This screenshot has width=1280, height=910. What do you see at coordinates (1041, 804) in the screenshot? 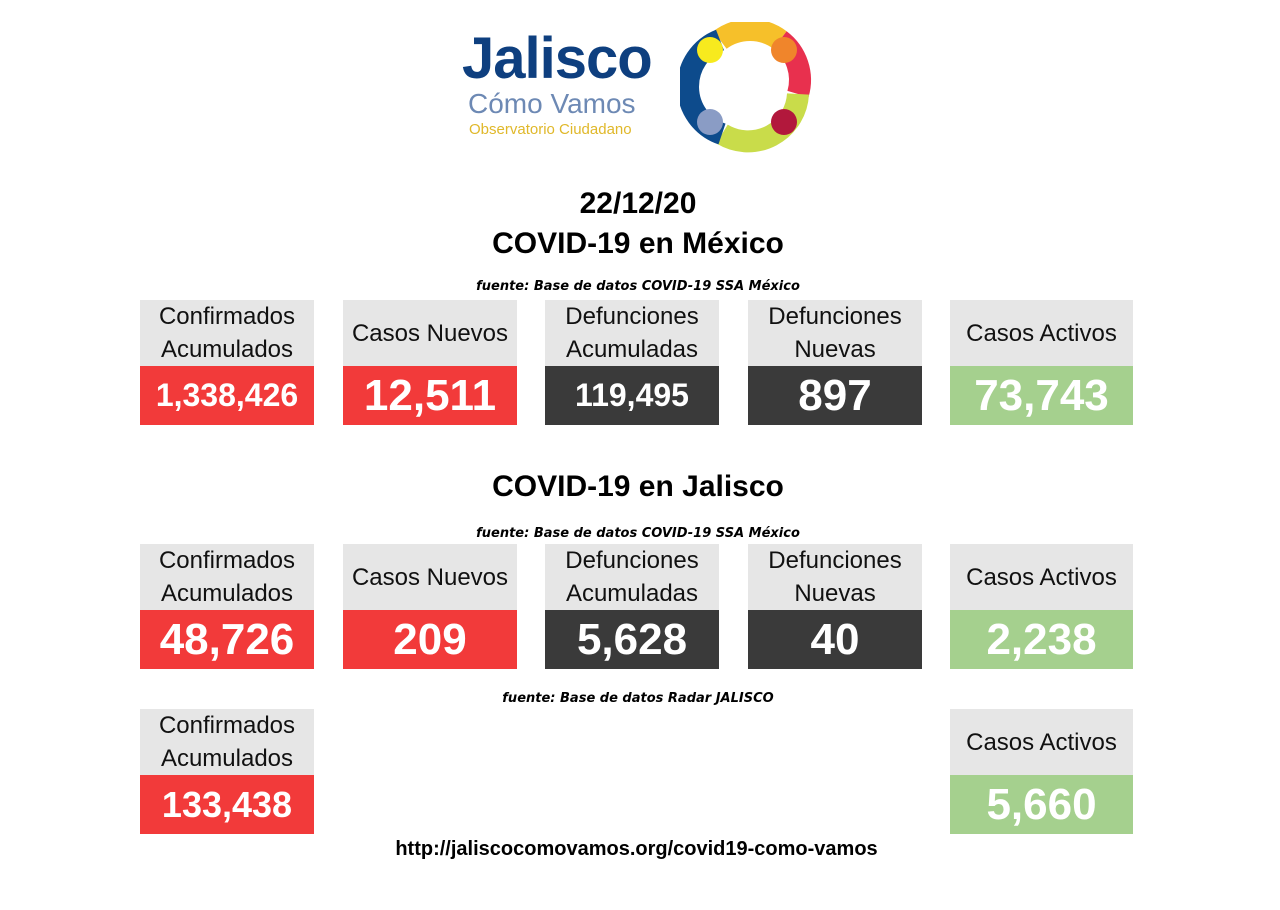
I see `card-value: 5,660` at bounding box center [1041, 804].